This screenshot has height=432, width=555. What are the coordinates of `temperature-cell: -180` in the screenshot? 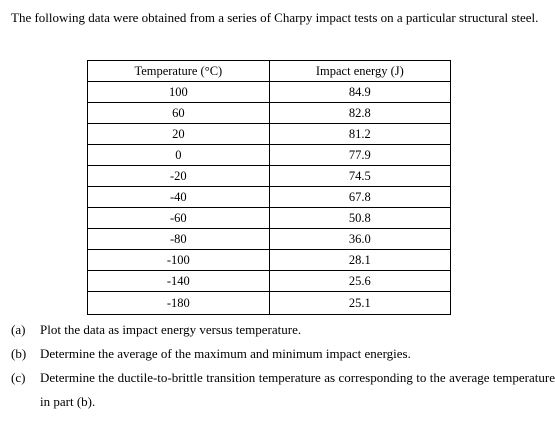 It's located at (178, 303).